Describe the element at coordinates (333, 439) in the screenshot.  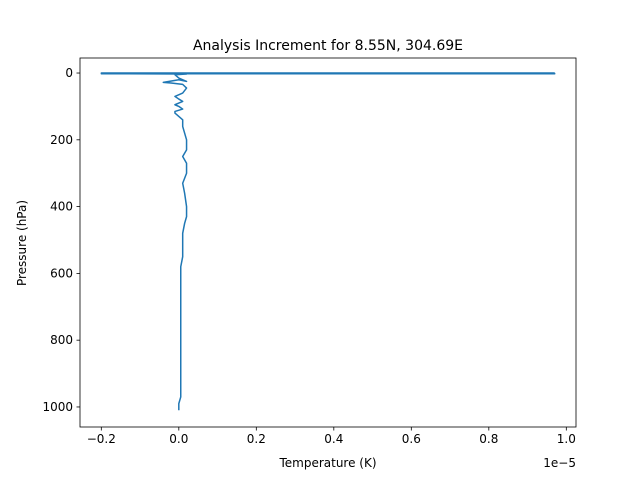
I see `x-tick-label: 0.4` at that location.